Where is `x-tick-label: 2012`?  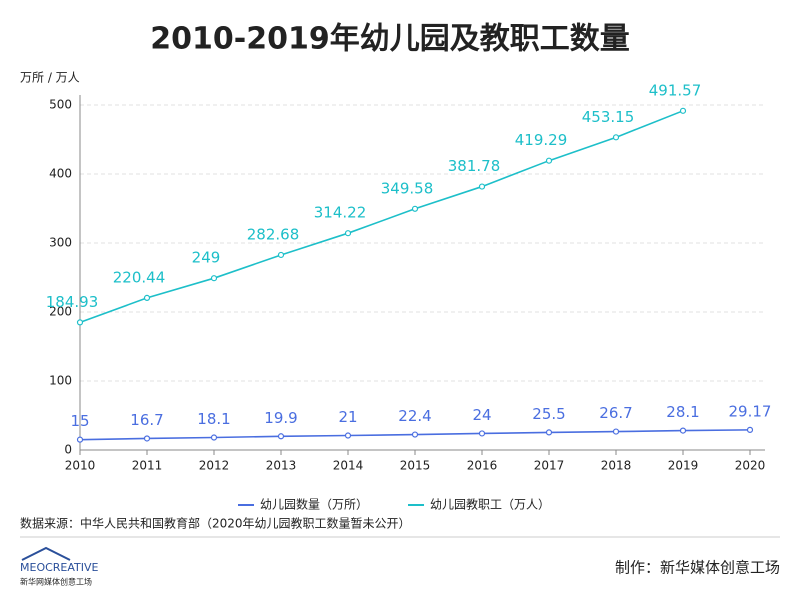 x-tick-label: 2012 is located at coordinates (214, 466).